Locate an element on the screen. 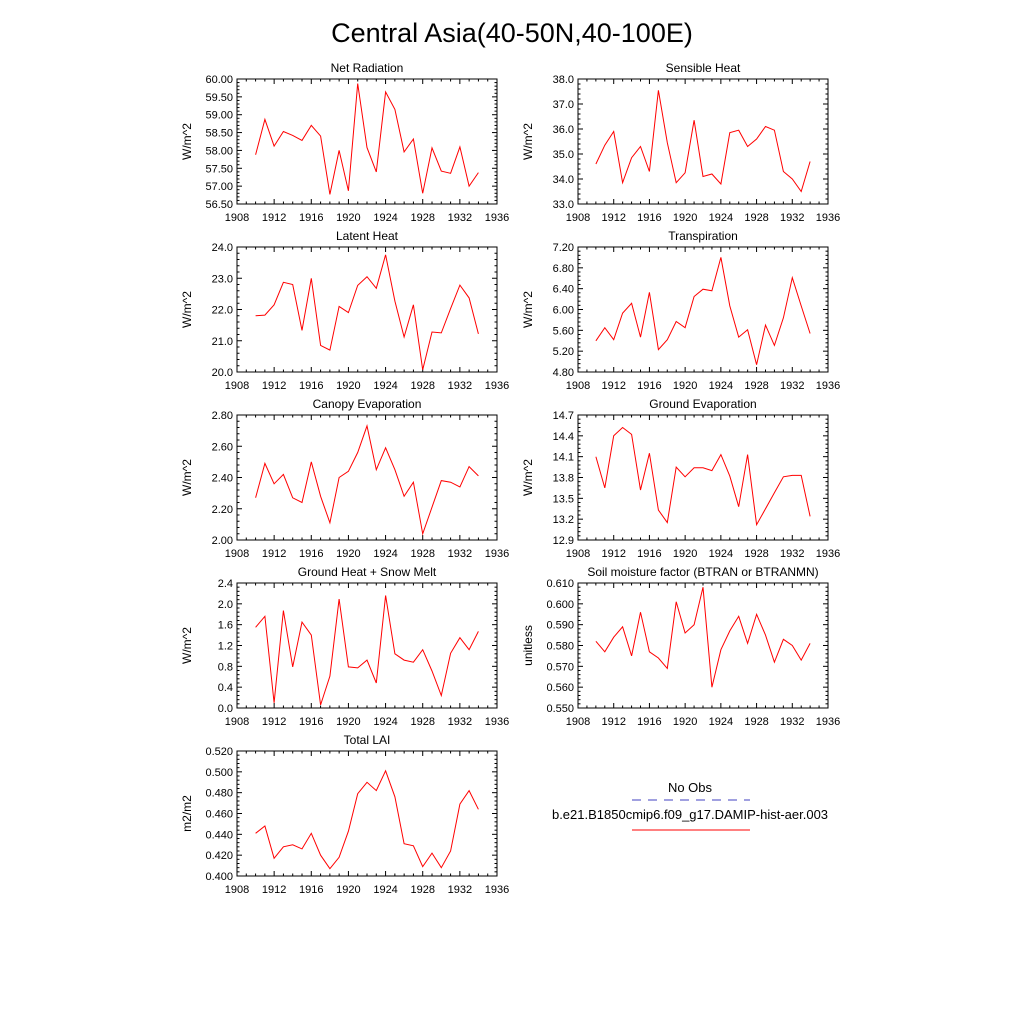 This screenshot has height=1024, width=1024. plot-frame is located at coordinates (703, 309).